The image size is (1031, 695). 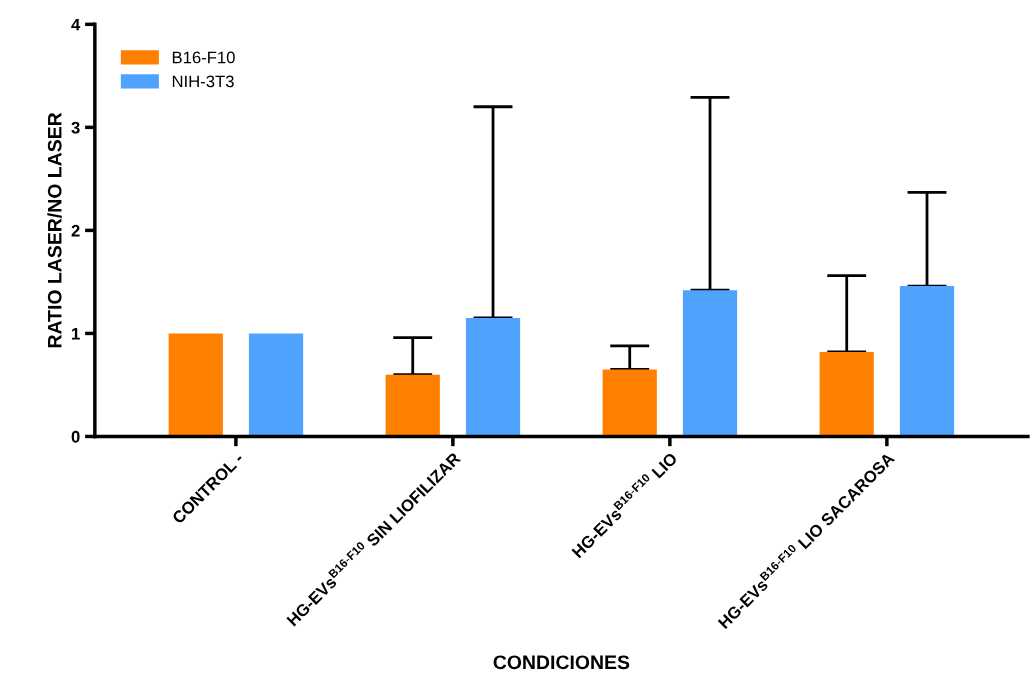 What do you see at coordinates (75, 230) in the screenshot?
I see `y-tick-label: 2` at bounding box center [75, 230].